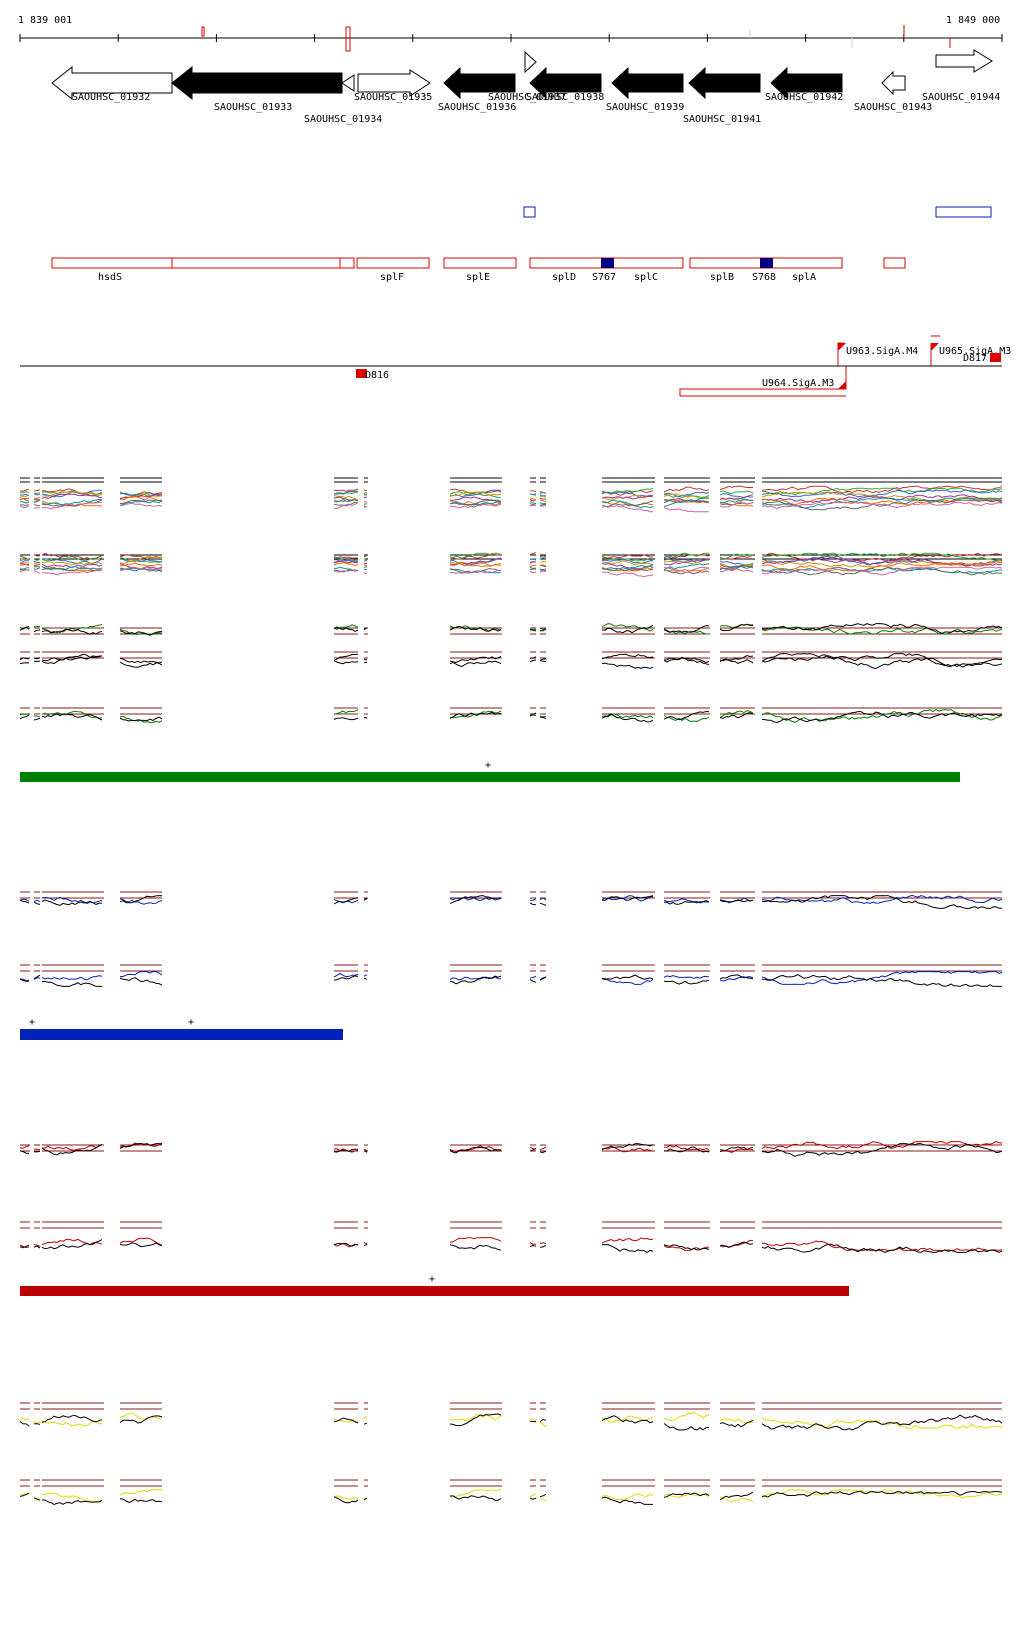 The width and height of the screenshot is (1024, 1644). I want to click on condition-bar-blue, so click(181, 1034).